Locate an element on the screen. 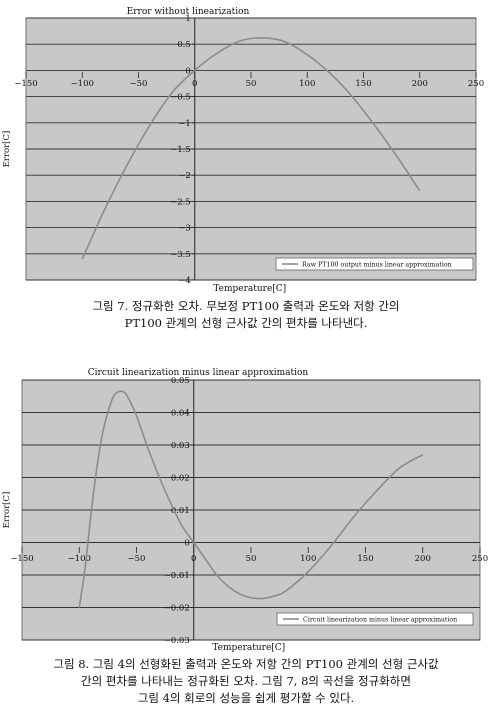 The height and width of the screenshot is (717, 492). y-tick-label: −0.03 is located at coordinates (177, 641).